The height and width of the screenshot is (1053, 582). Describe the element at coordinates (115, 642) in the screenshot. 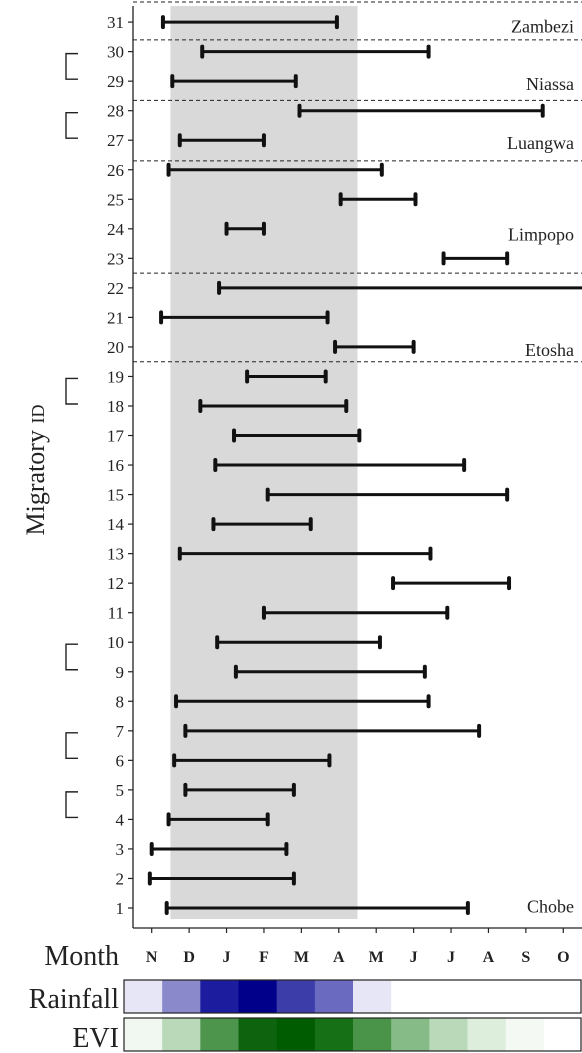

I see `y-tick-label: 10` at that location.